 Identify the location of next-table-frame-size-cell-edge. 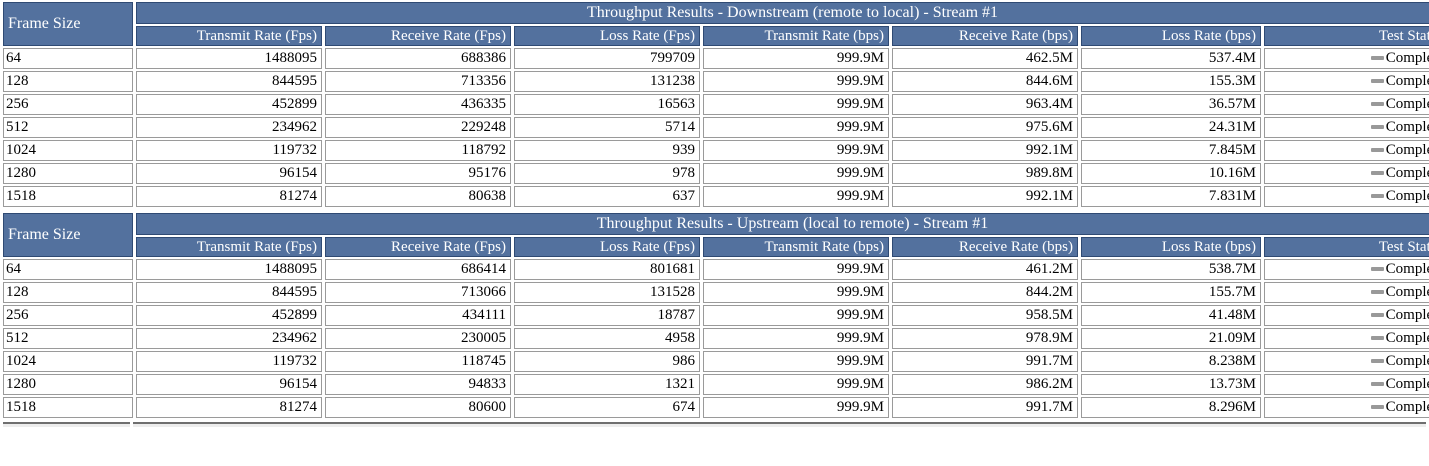
(66, 424).